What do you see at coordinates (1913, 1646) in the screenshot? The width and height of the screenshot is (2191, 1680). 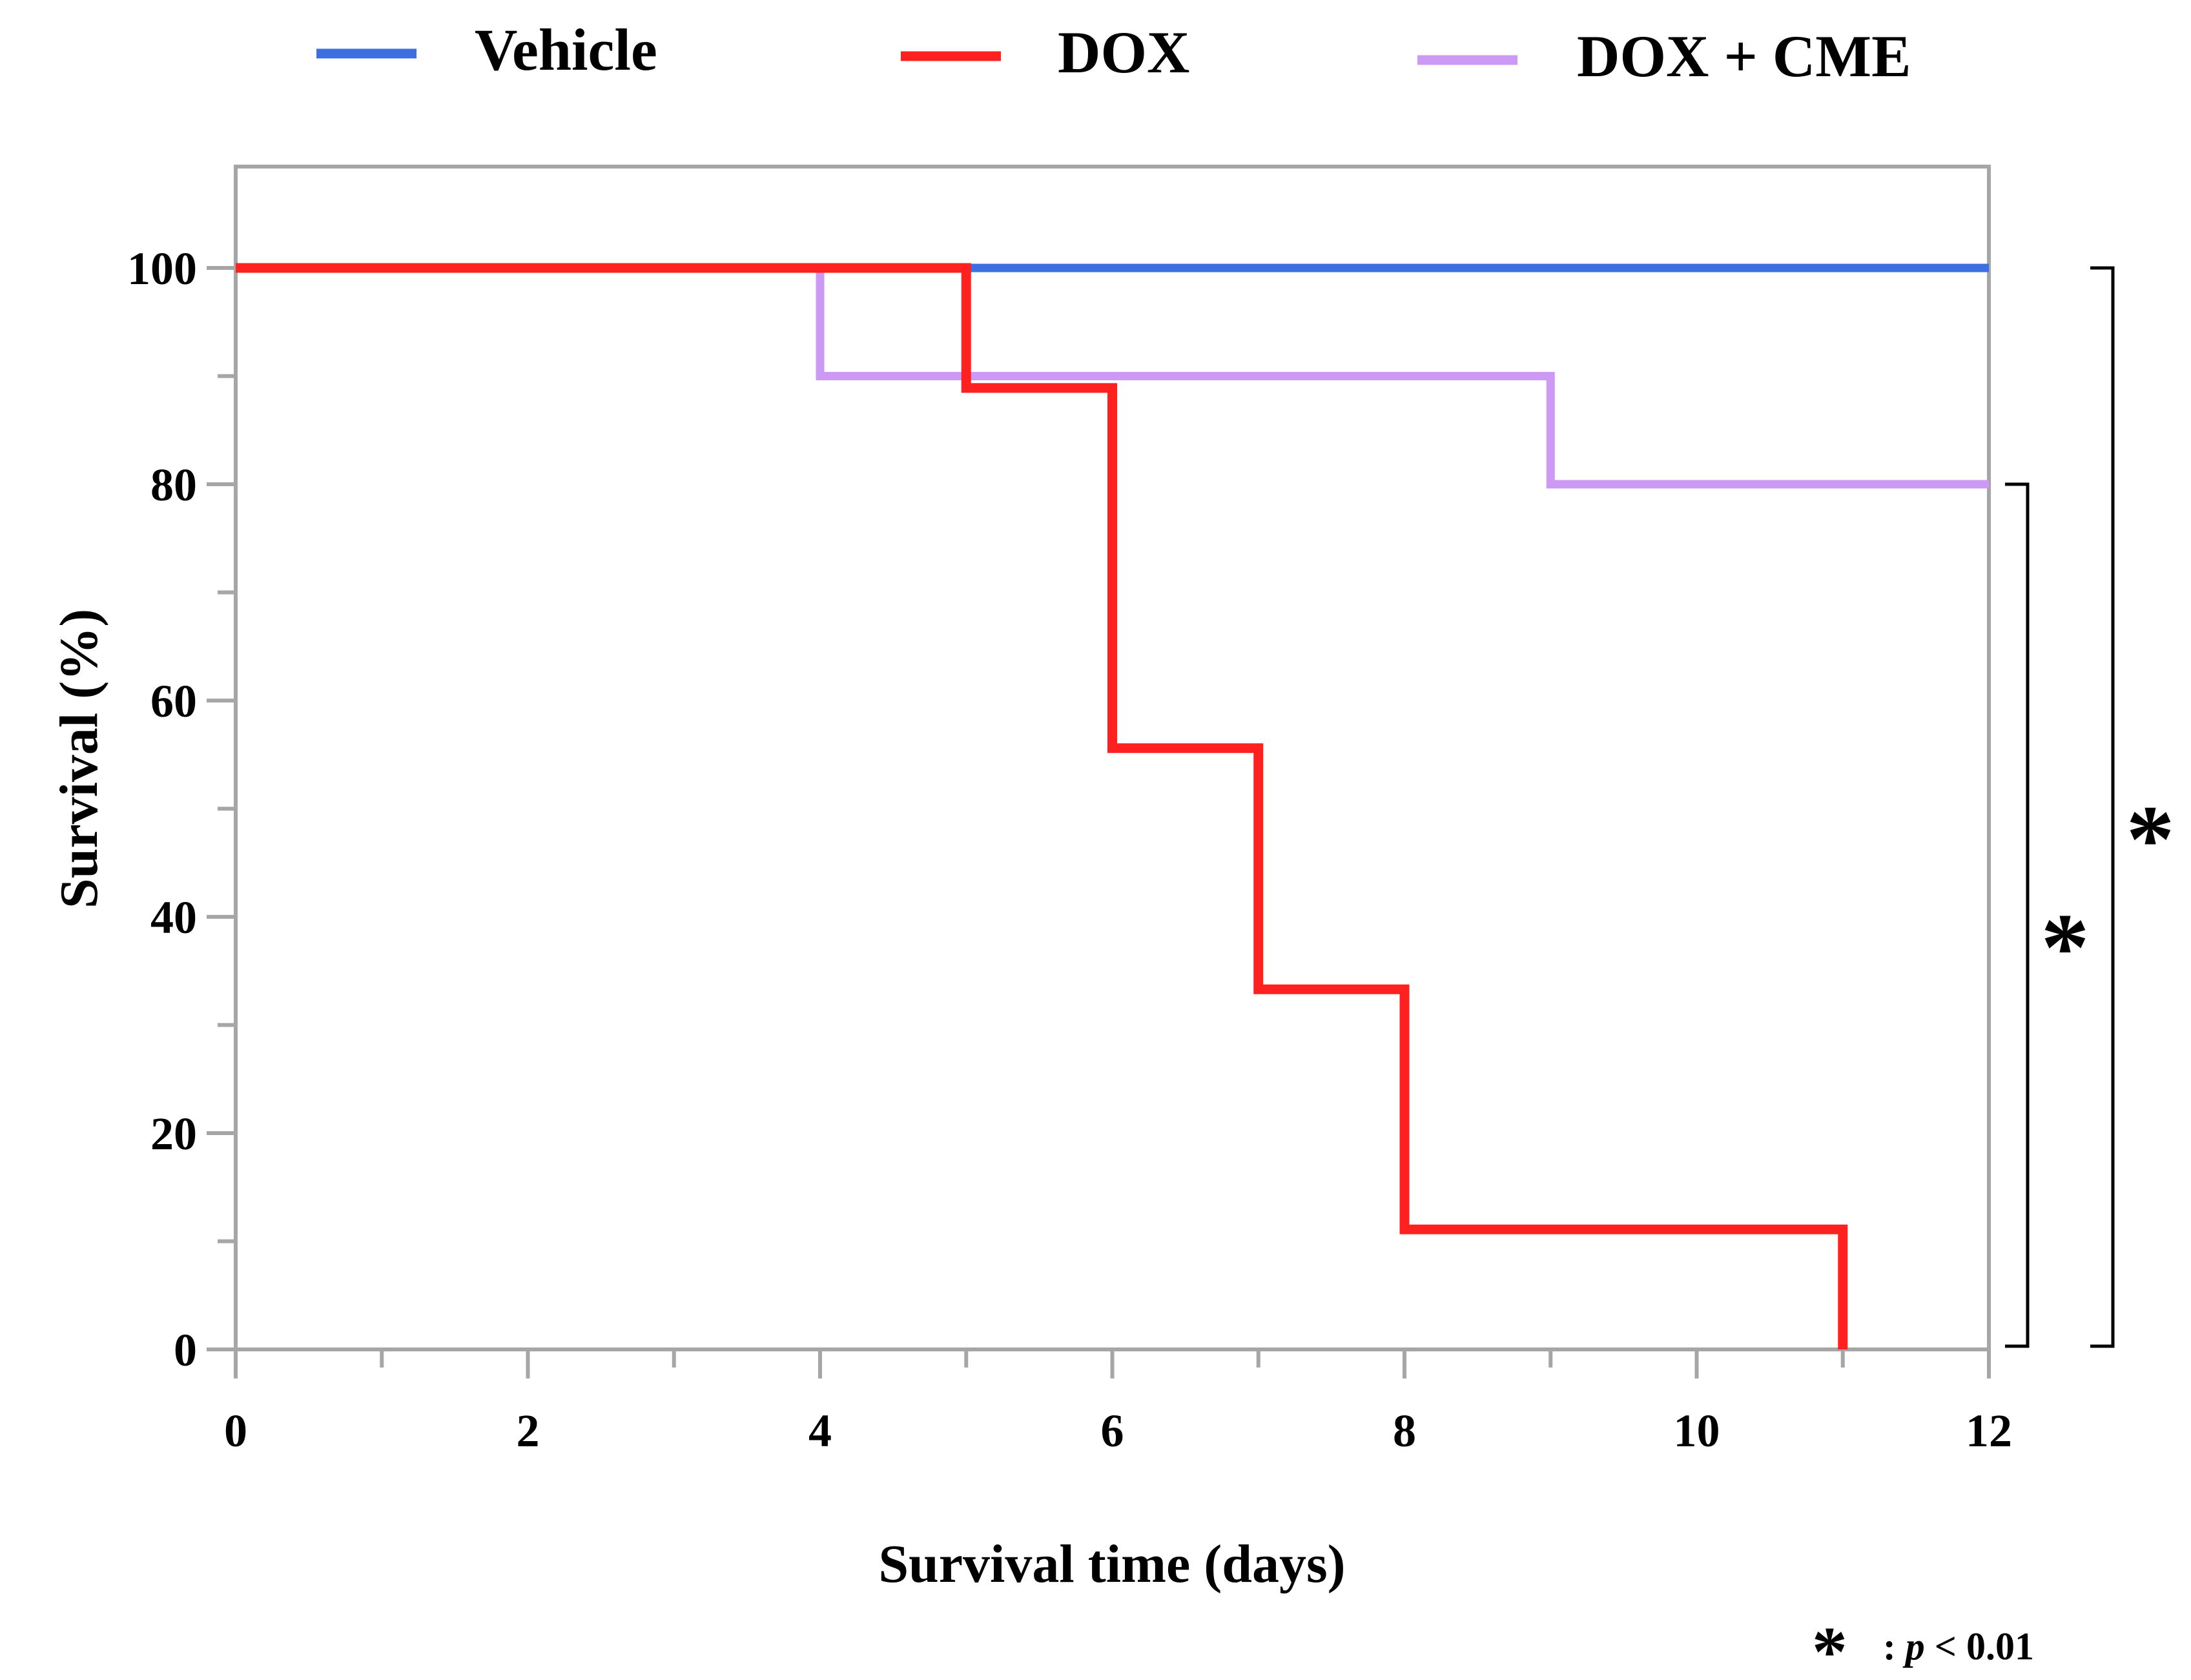 I see `footnote-p-symbol: p` at bounding box center [1913, 1646].